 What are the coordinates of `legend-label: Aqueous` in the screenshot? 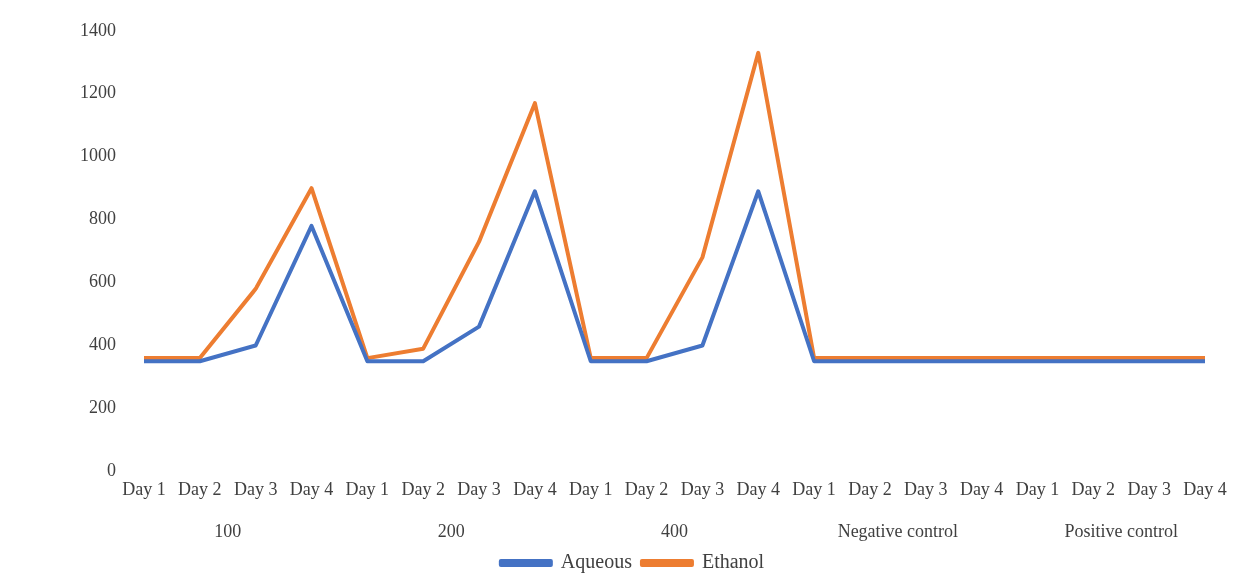 It's located at (596, 562).